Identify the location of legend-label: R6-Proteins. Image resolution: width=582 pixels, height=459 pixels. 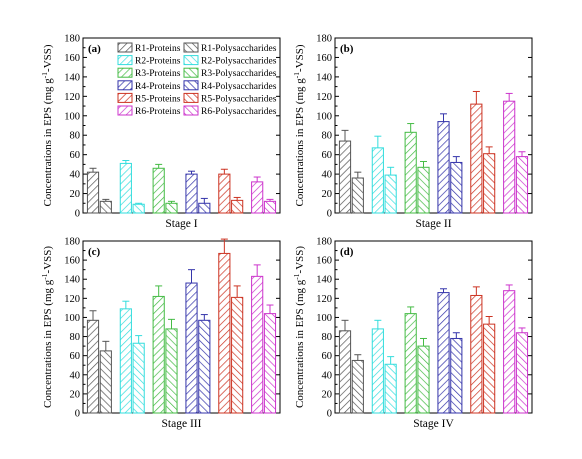
(158, 112).